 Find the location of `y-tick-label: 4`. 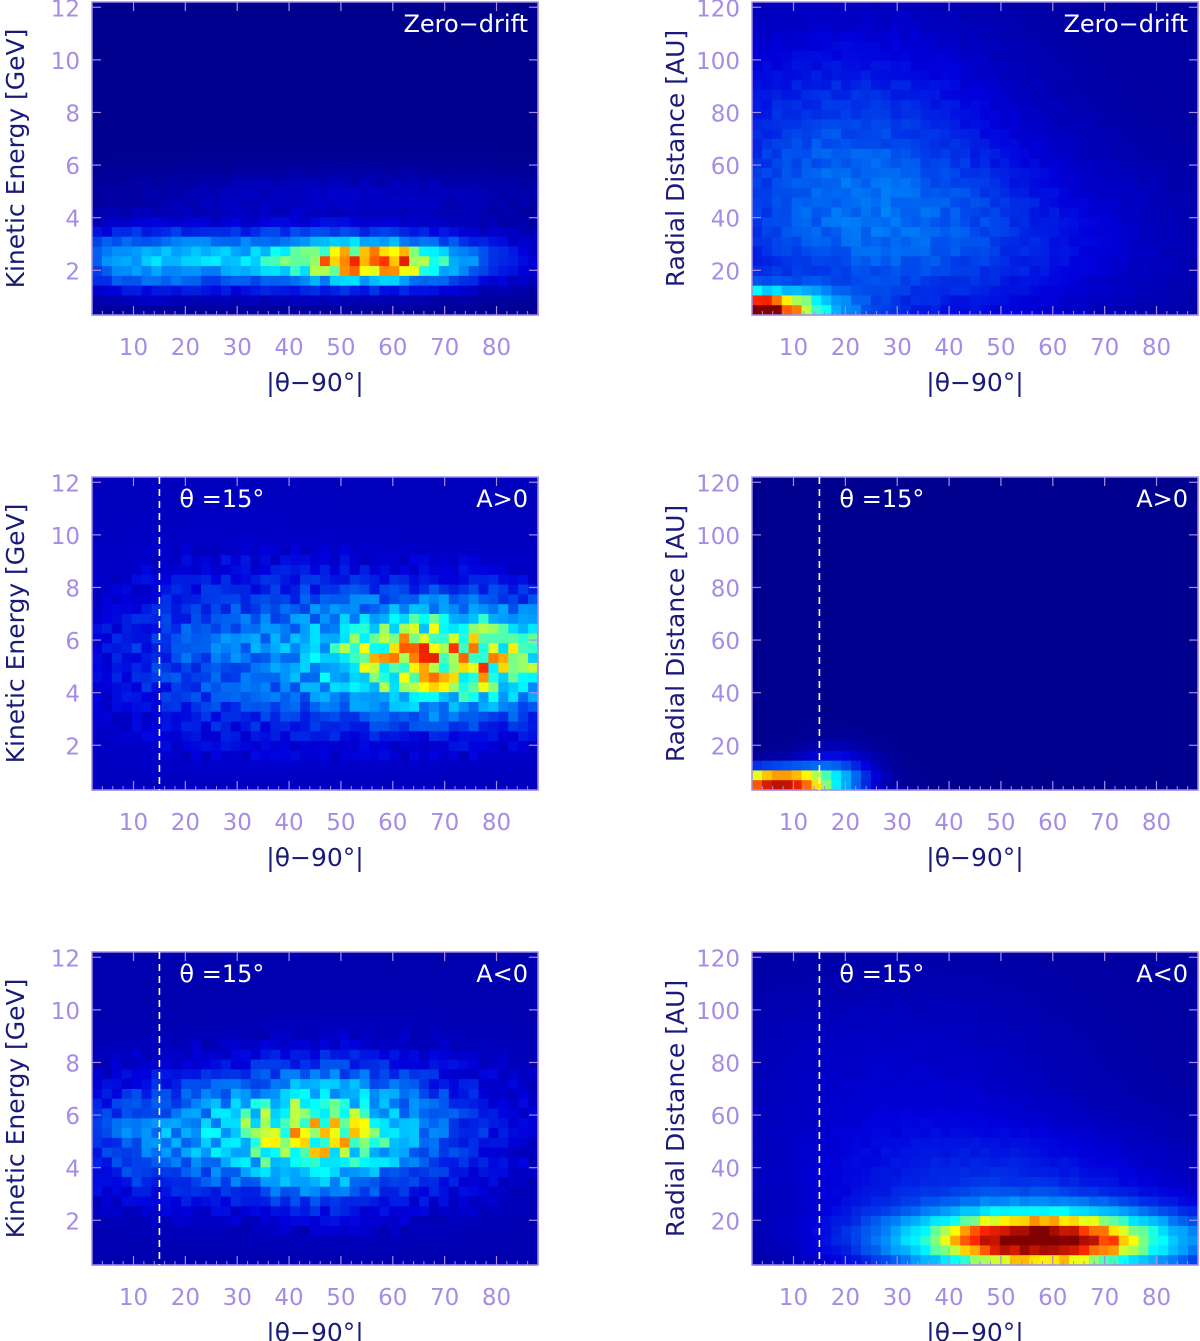

y-tick-label: 4 is located at coordinates (72, 695).